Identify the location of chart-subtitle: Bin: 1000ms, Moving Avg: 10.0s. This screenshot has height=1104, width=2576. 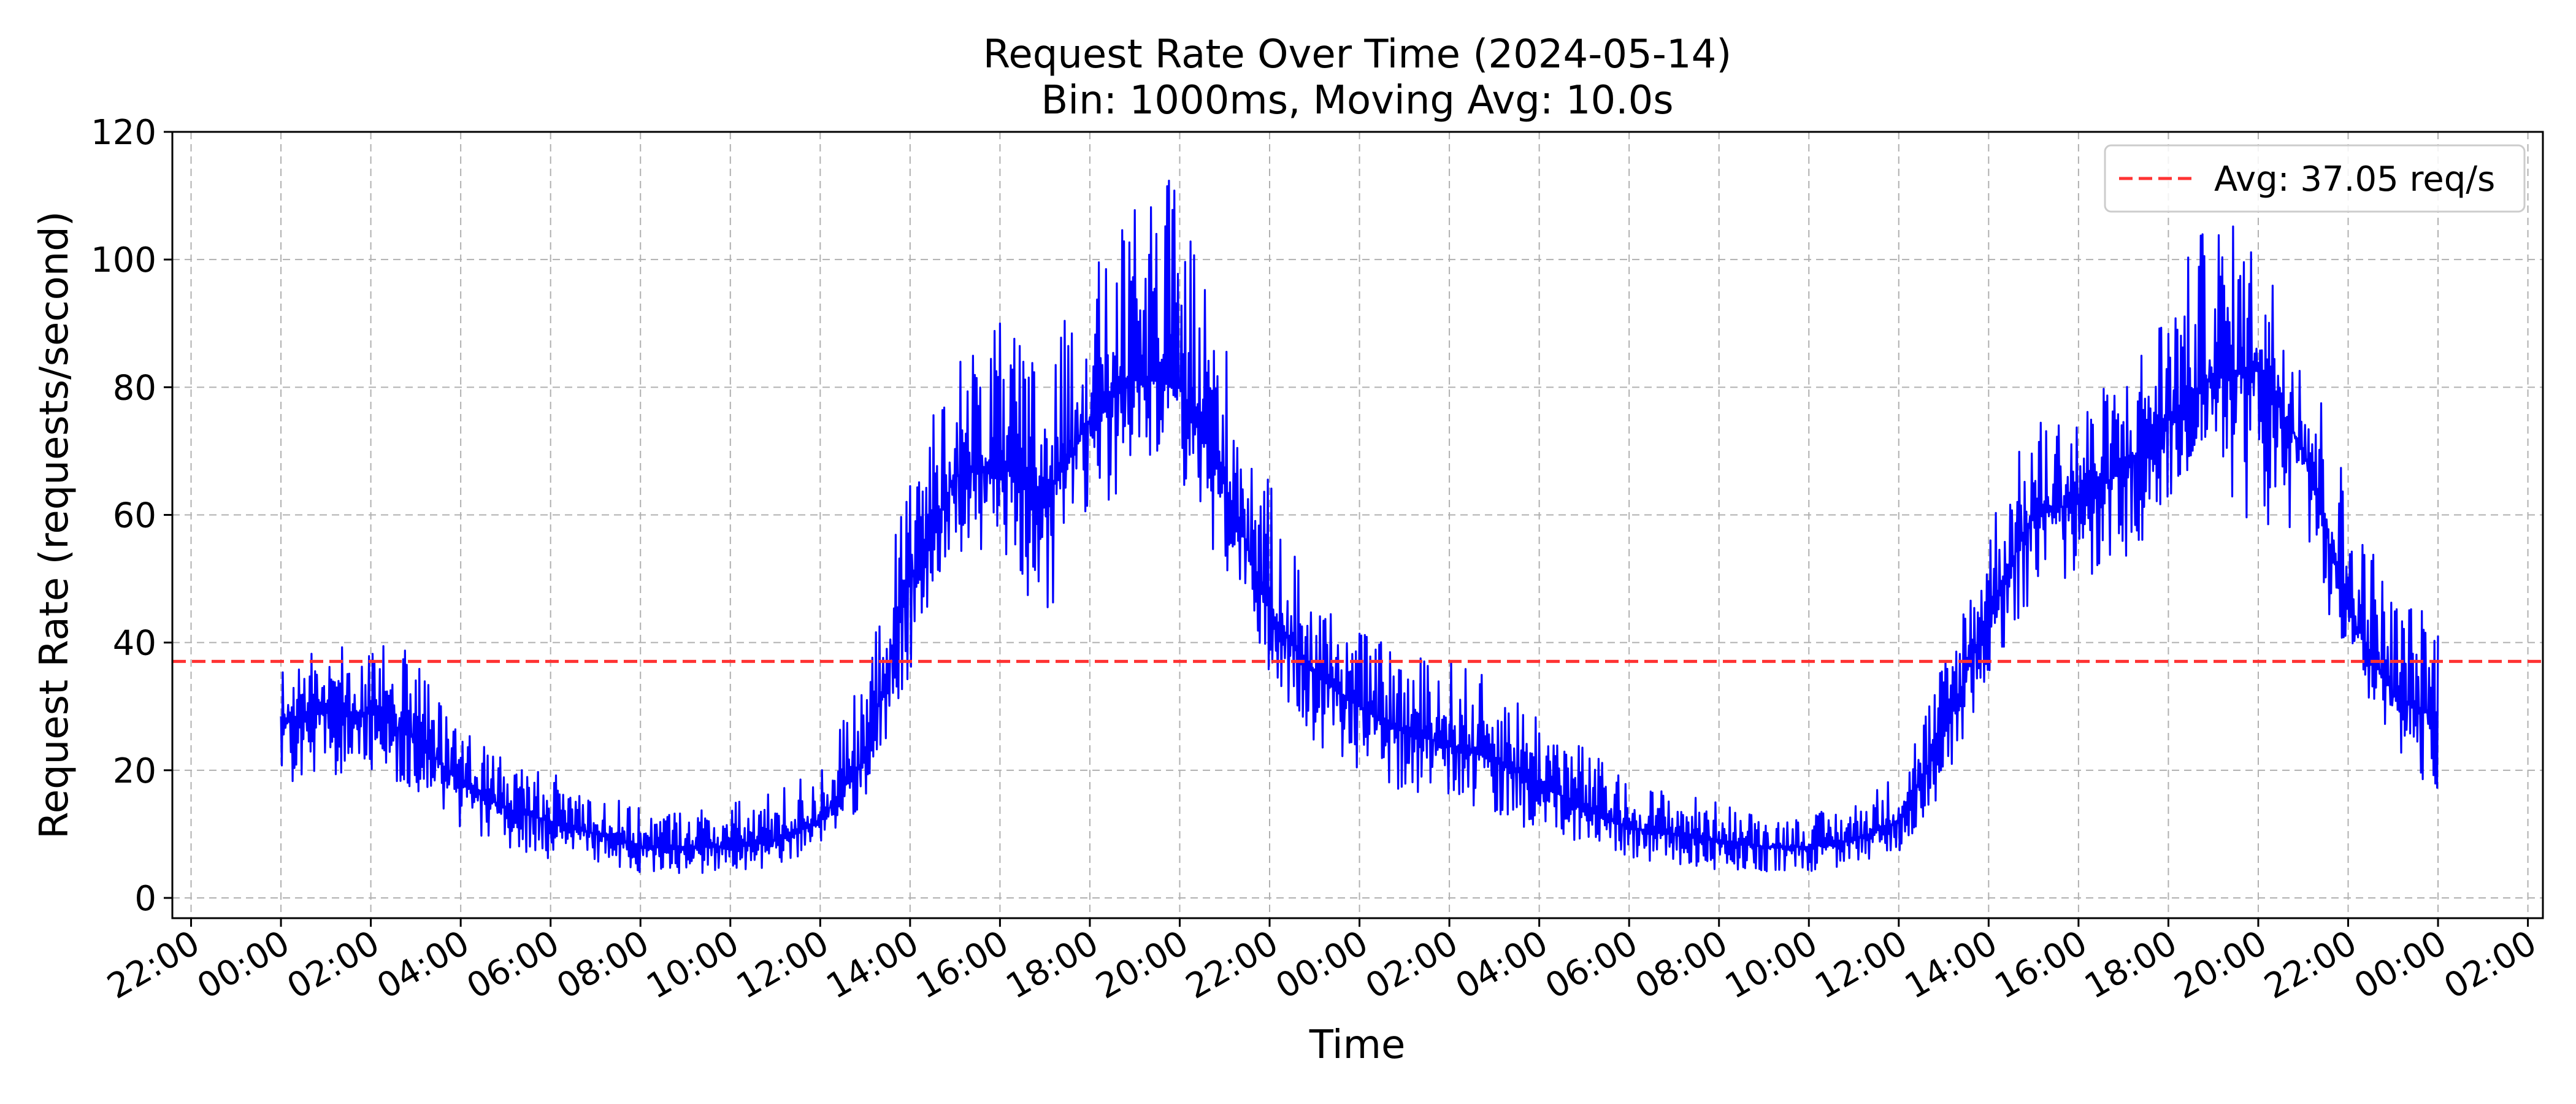
(1357, 100).